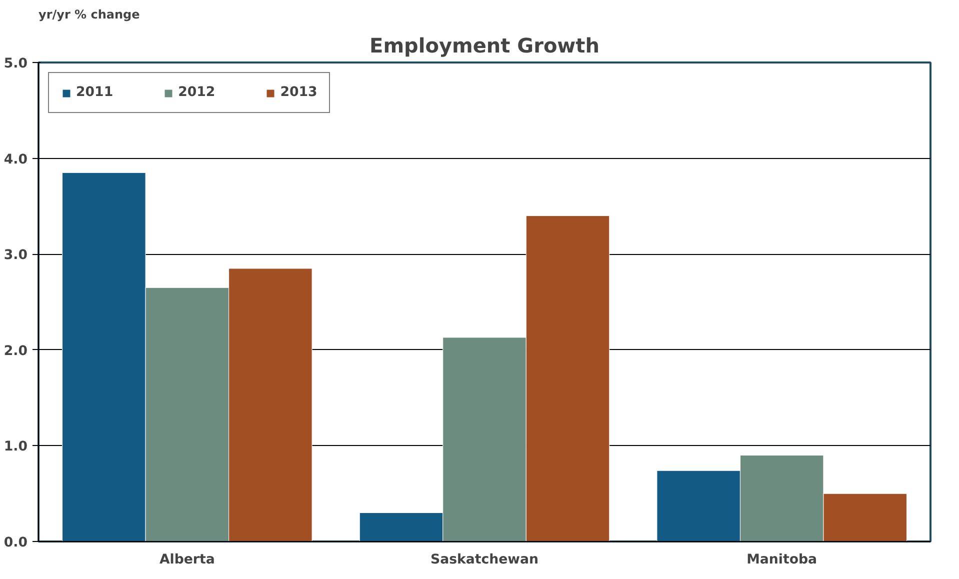  What do you see at coordinates (95, 92) in the screenshot?
I see `legend-label: 2011` at bounding box center [95, 92].